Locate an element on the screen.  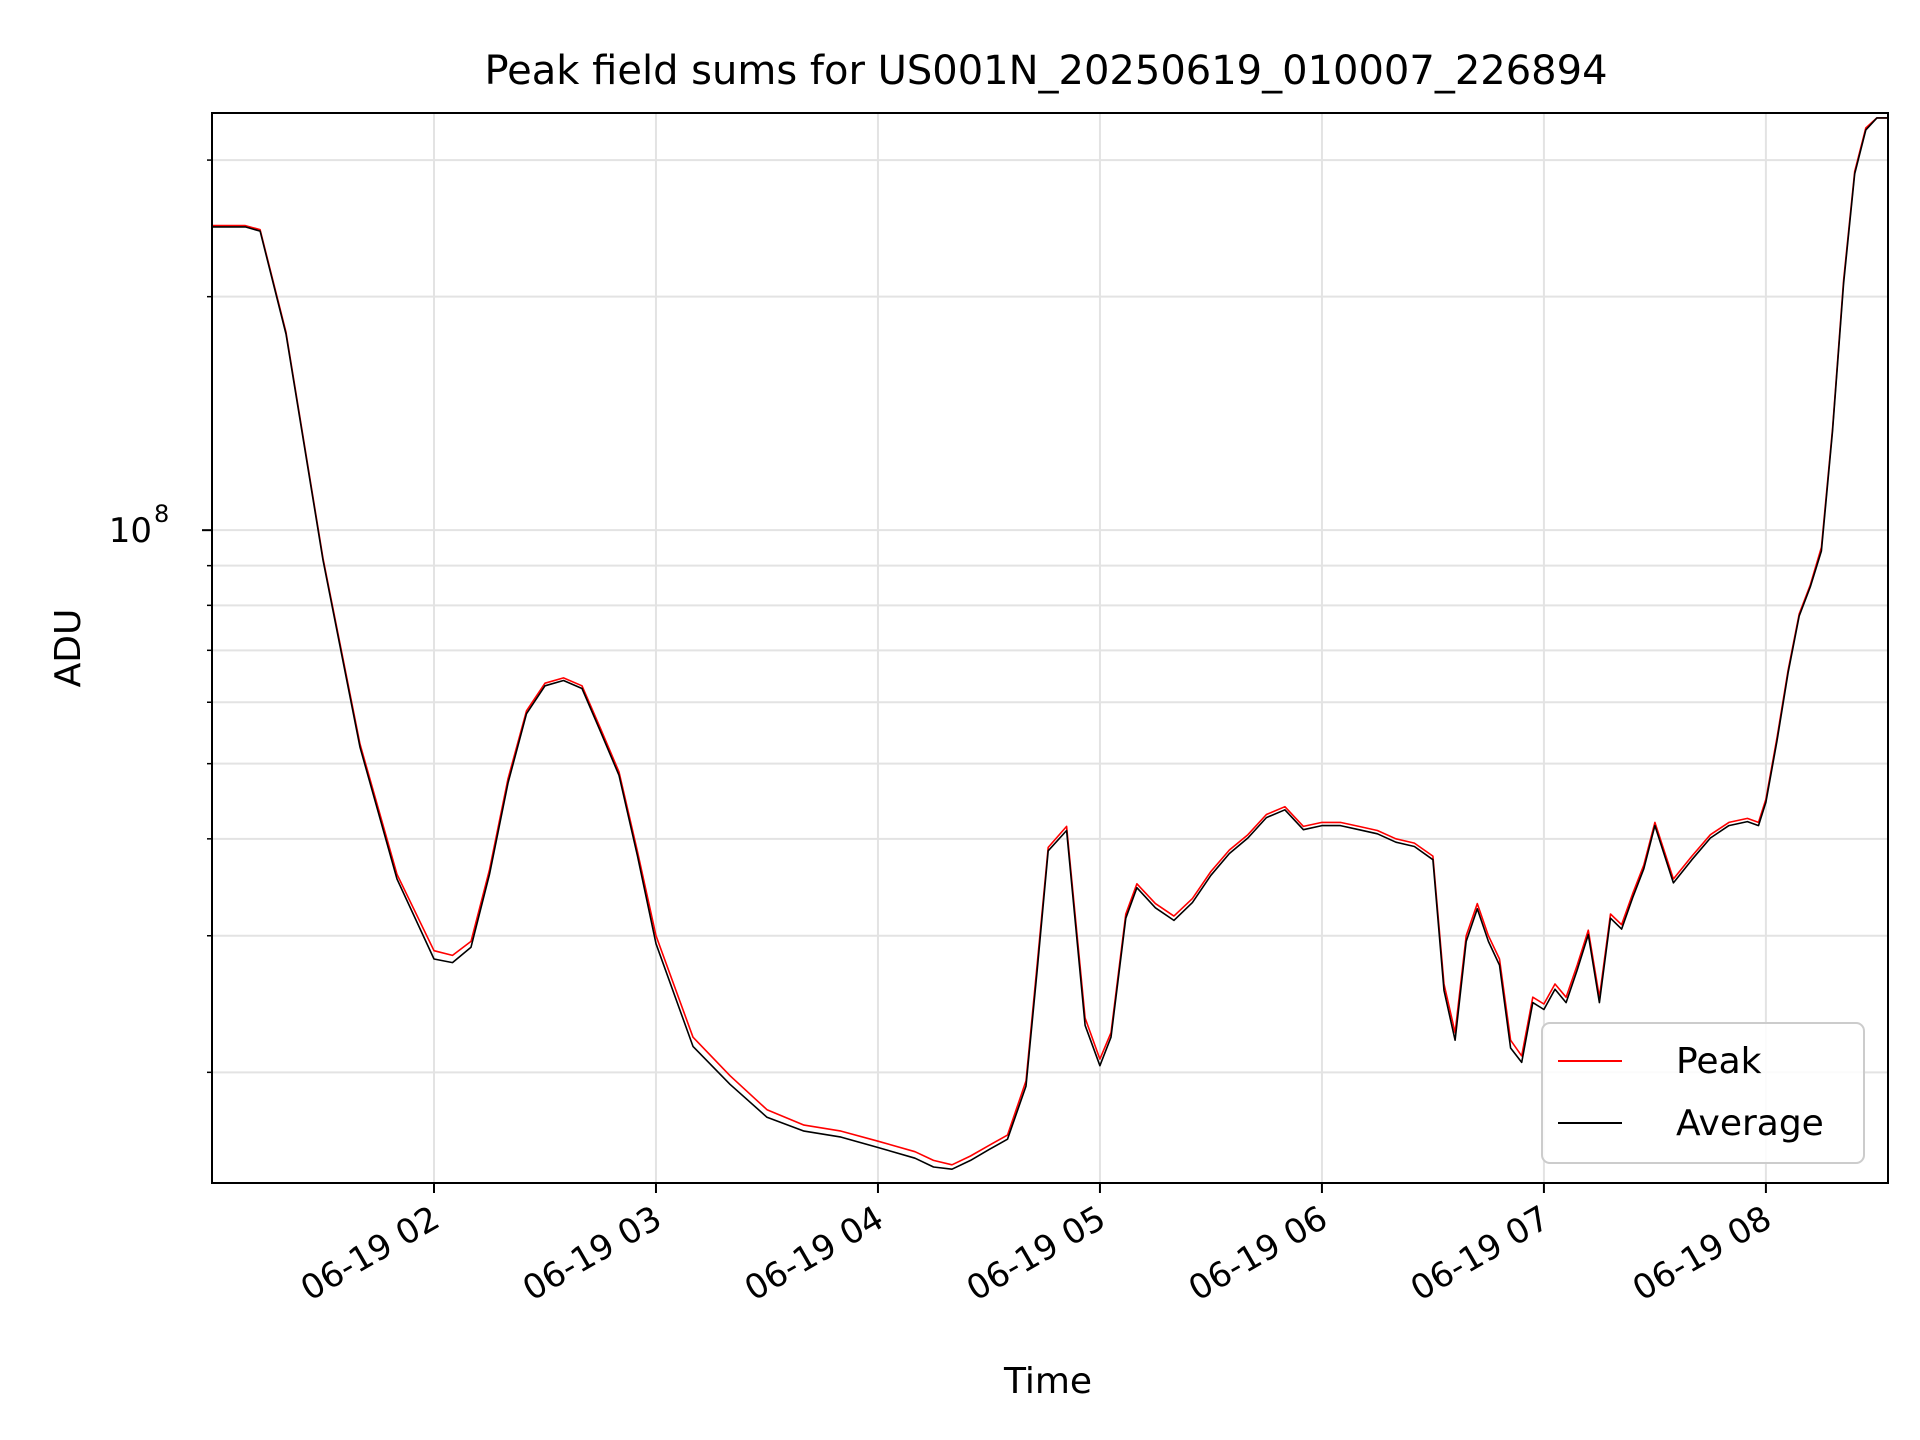
y-axis-label: ADU is located at coordinates (68, 648).